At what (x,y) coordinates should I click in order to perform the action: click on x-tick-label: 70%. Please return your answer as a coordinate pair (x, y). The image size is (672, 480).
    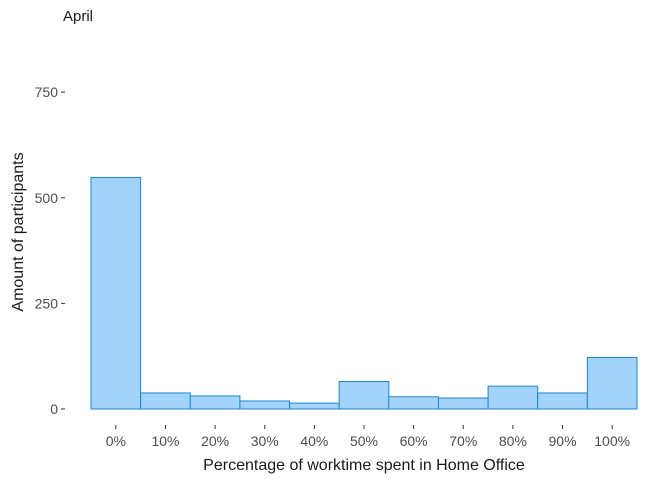
    Looking at the image, I should click on (463, 441).